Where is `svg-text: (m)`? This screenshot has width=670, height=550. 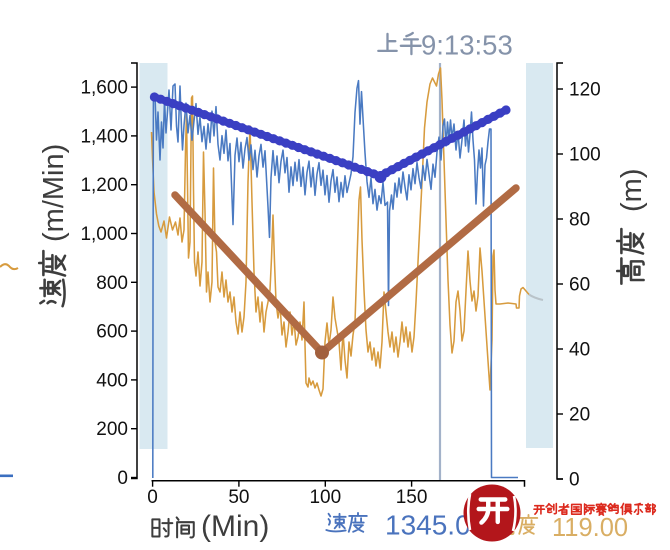 svg-text: (m) is located at coordinates (632, 190).